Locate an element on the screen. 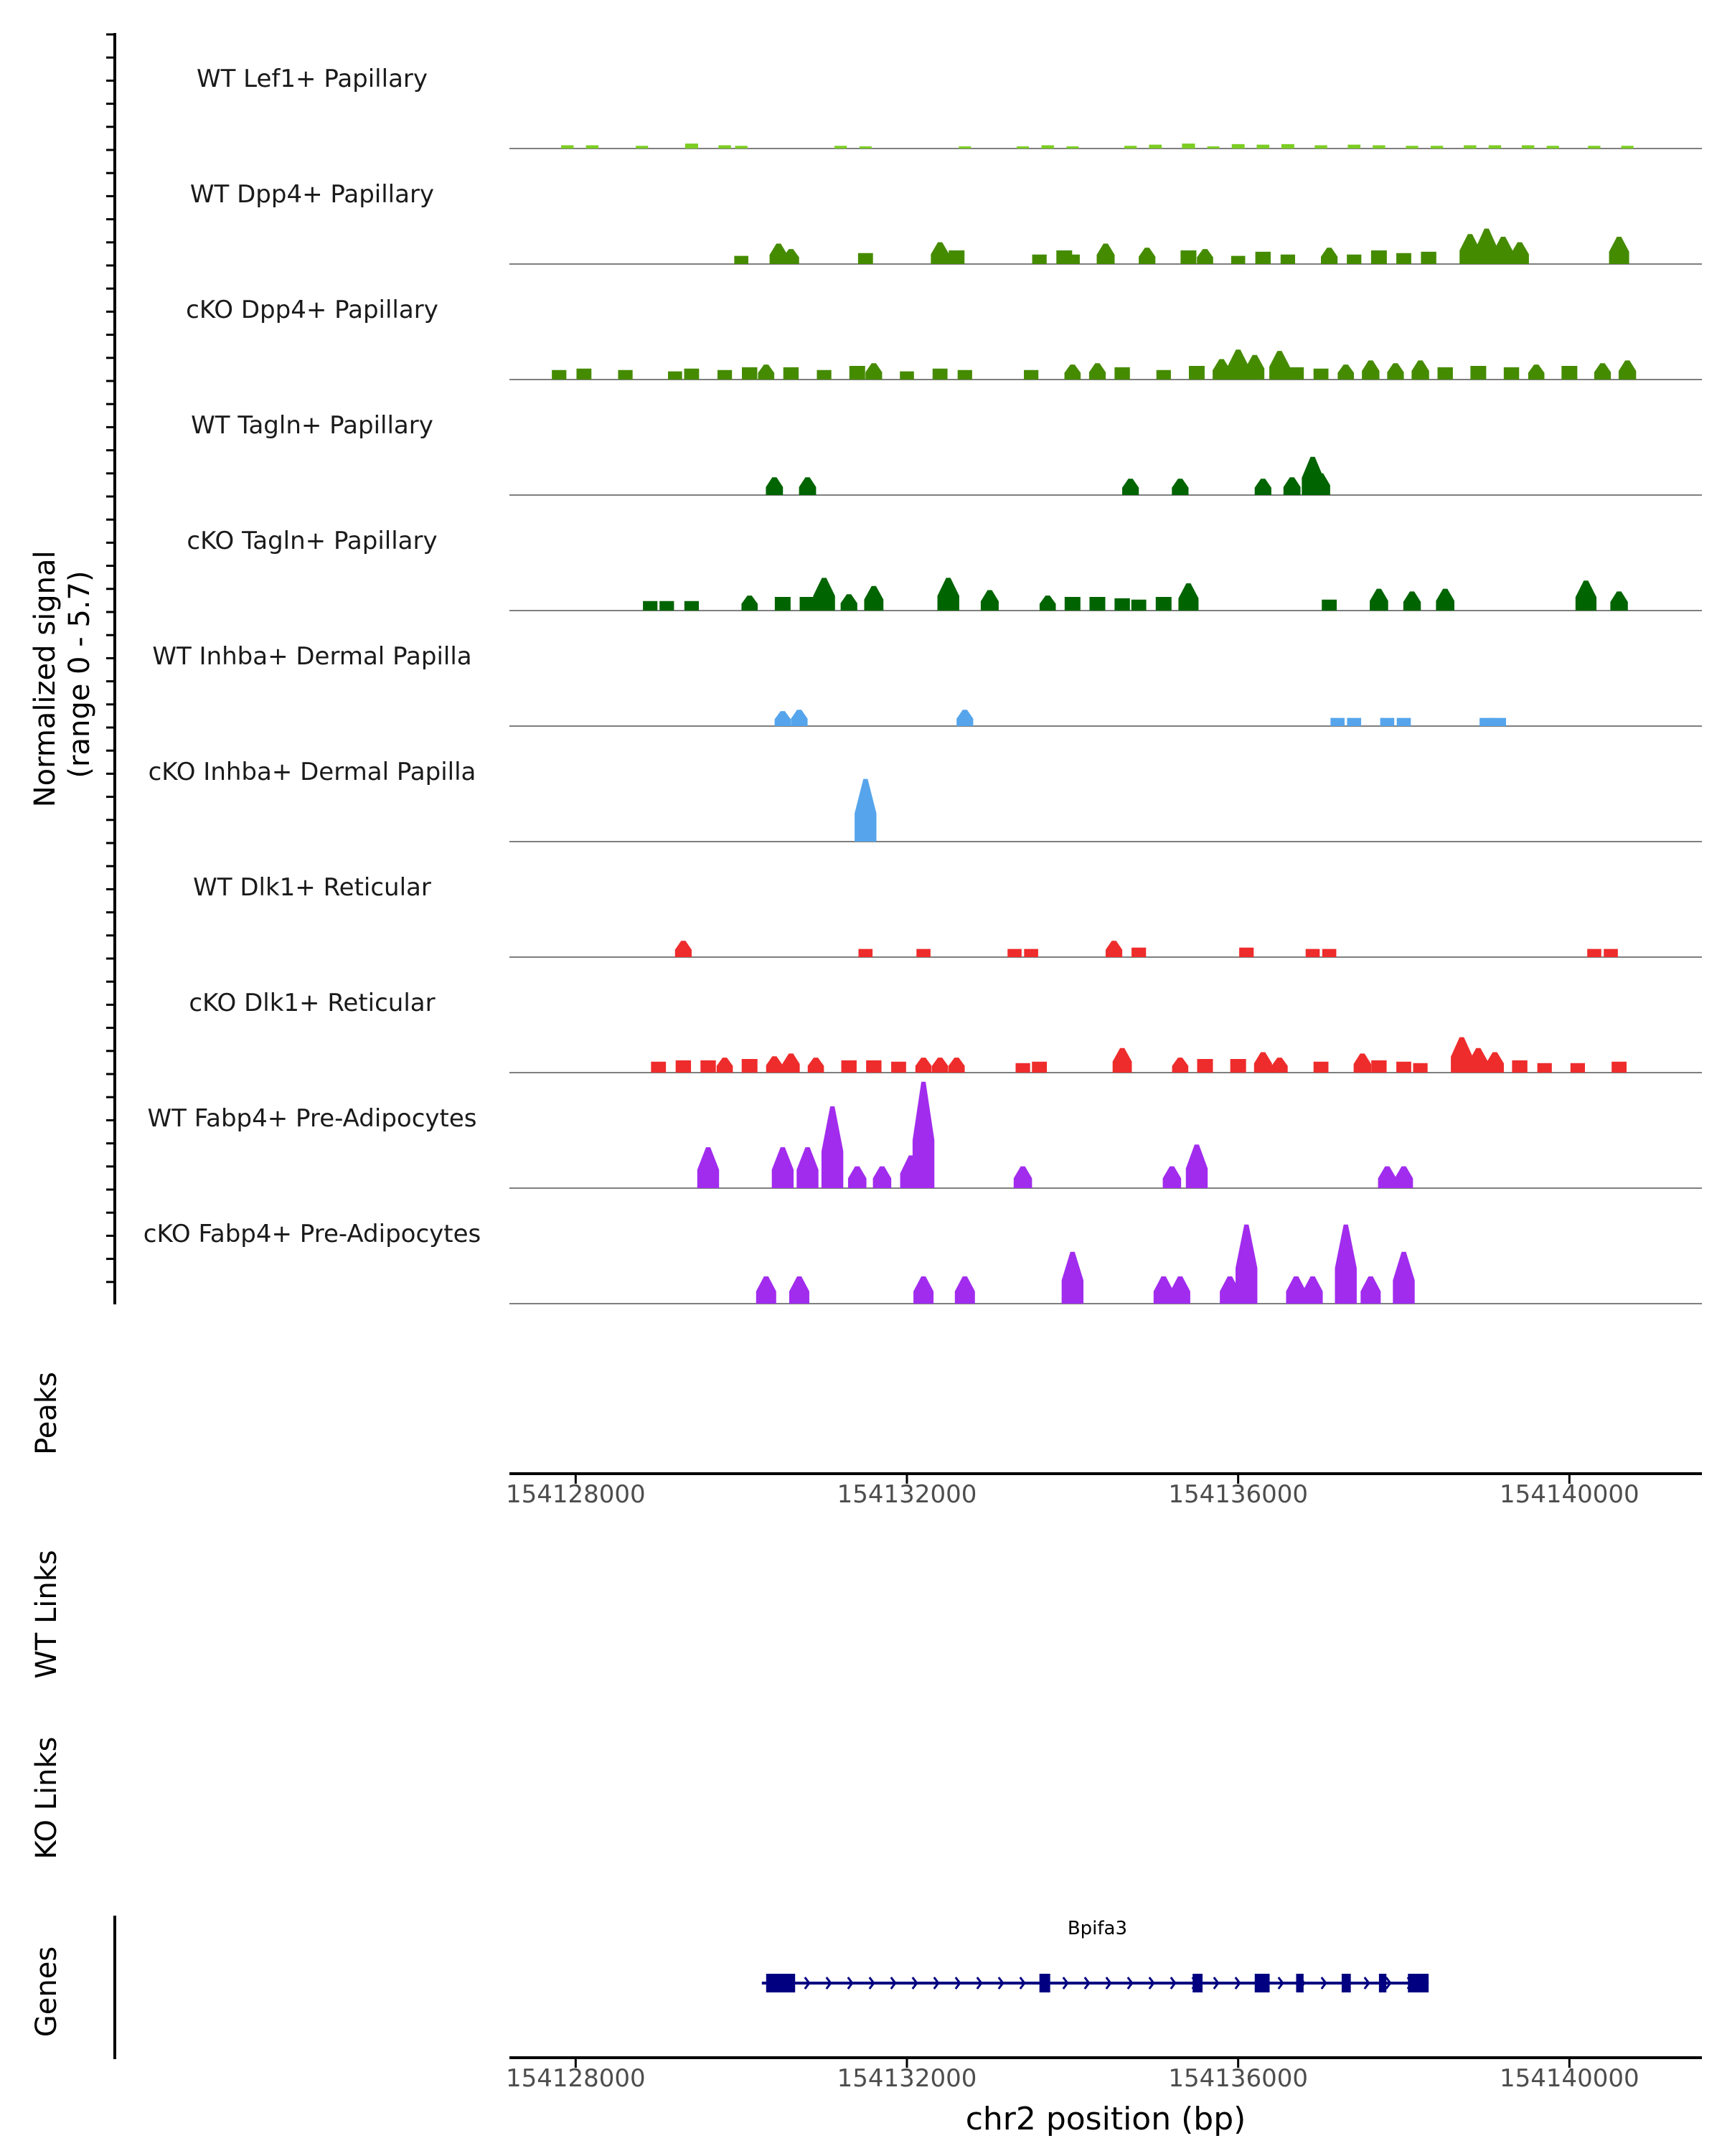 The width and height of the screenshot is (1722, 2156). wt-links-track-label: WT Links is located at coordinates (47, 1614).